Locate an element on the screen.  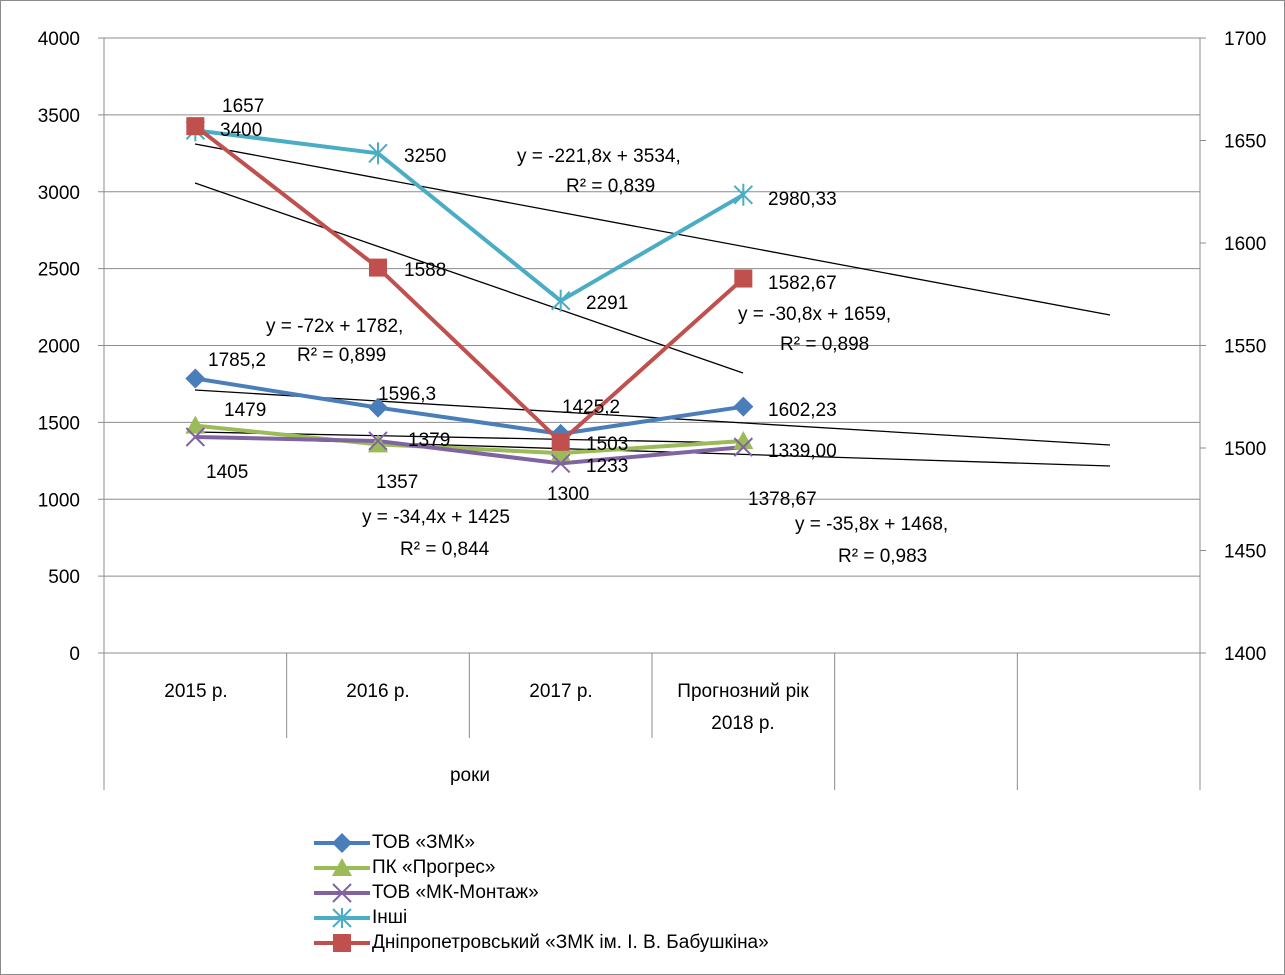
legend-label: ТОВ «ЗМК» is located at coordinates (423, 842).